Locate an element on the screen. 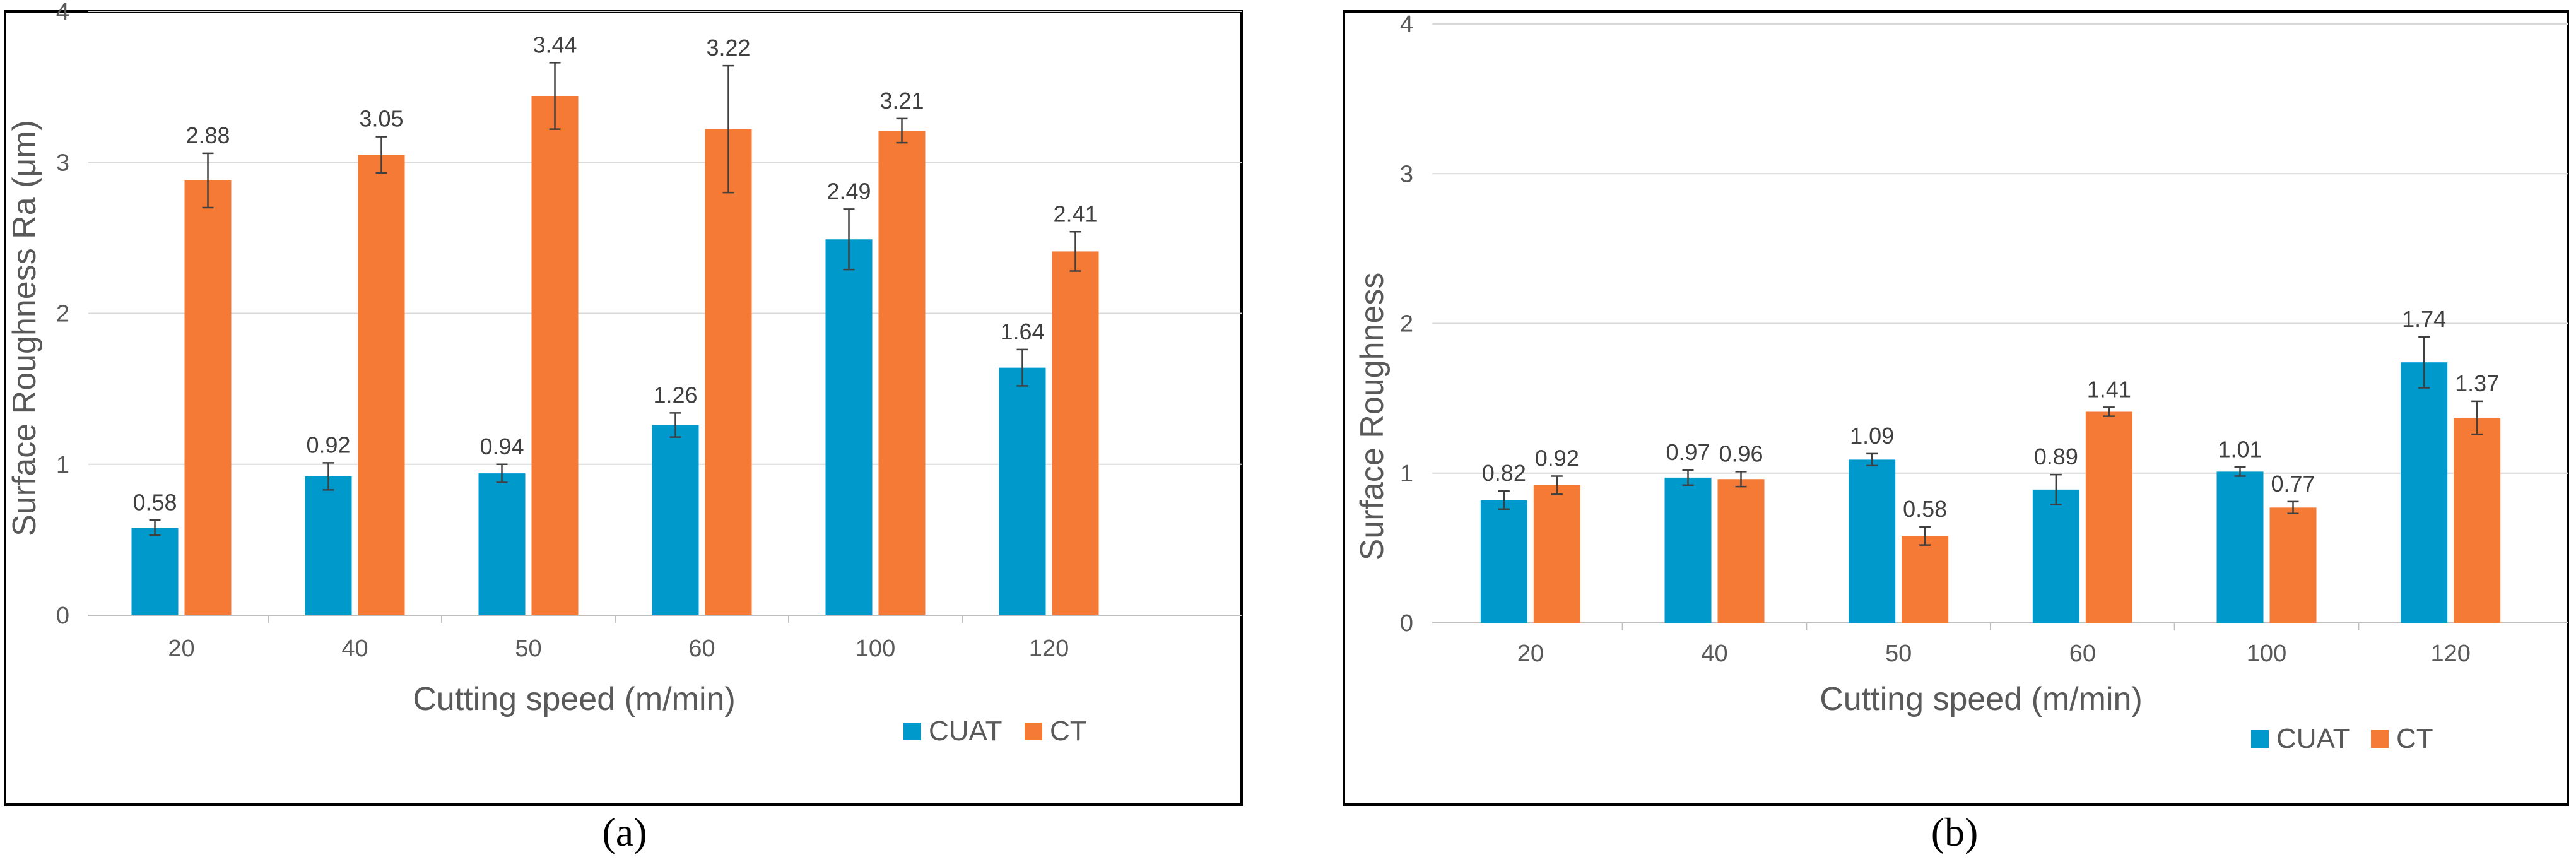 The image size is (2576, 862). chart-a-y-tick-label: 4 is located at coordinates (62, 12).